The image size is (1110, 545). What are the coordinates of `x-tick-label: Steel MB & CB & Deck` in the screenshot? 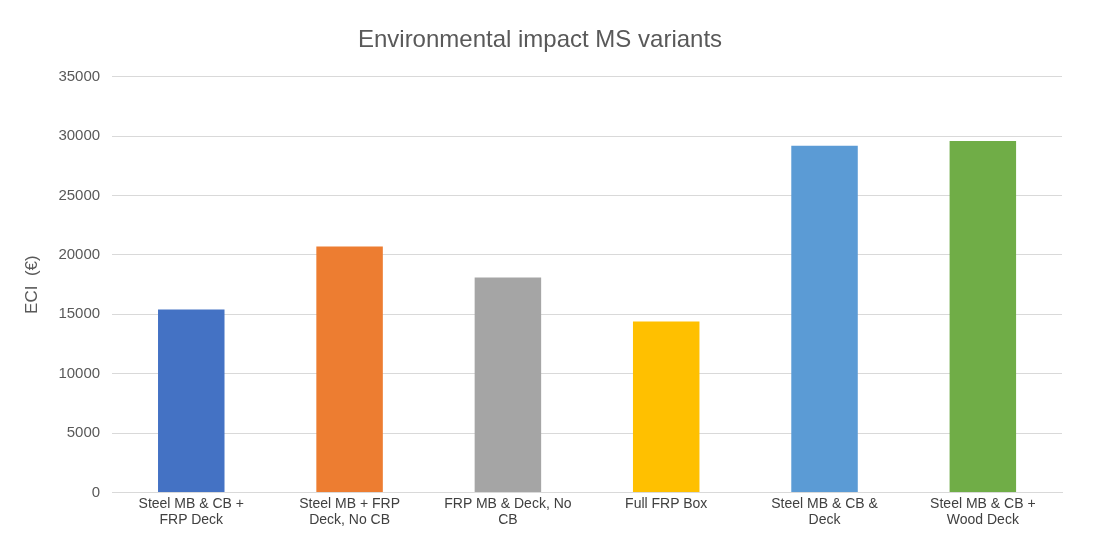 It's located at (825, 511).